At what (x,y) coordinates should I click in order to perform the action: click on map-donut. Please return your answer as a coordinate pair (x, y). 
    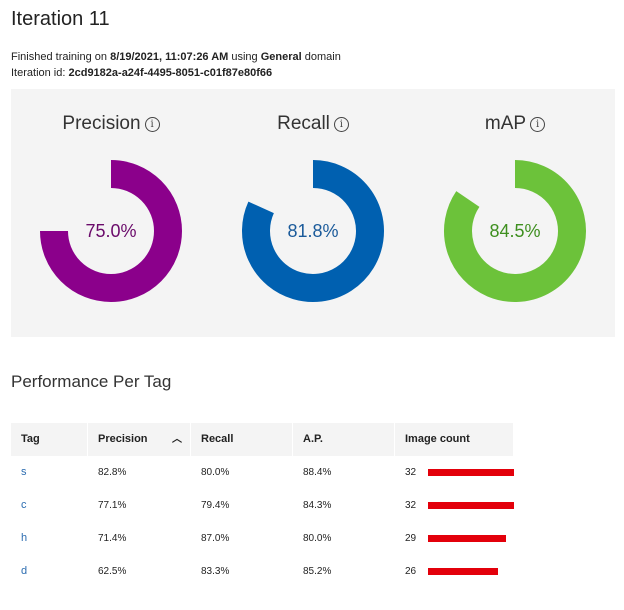
    Looking at the image, I should click on (515, 231).